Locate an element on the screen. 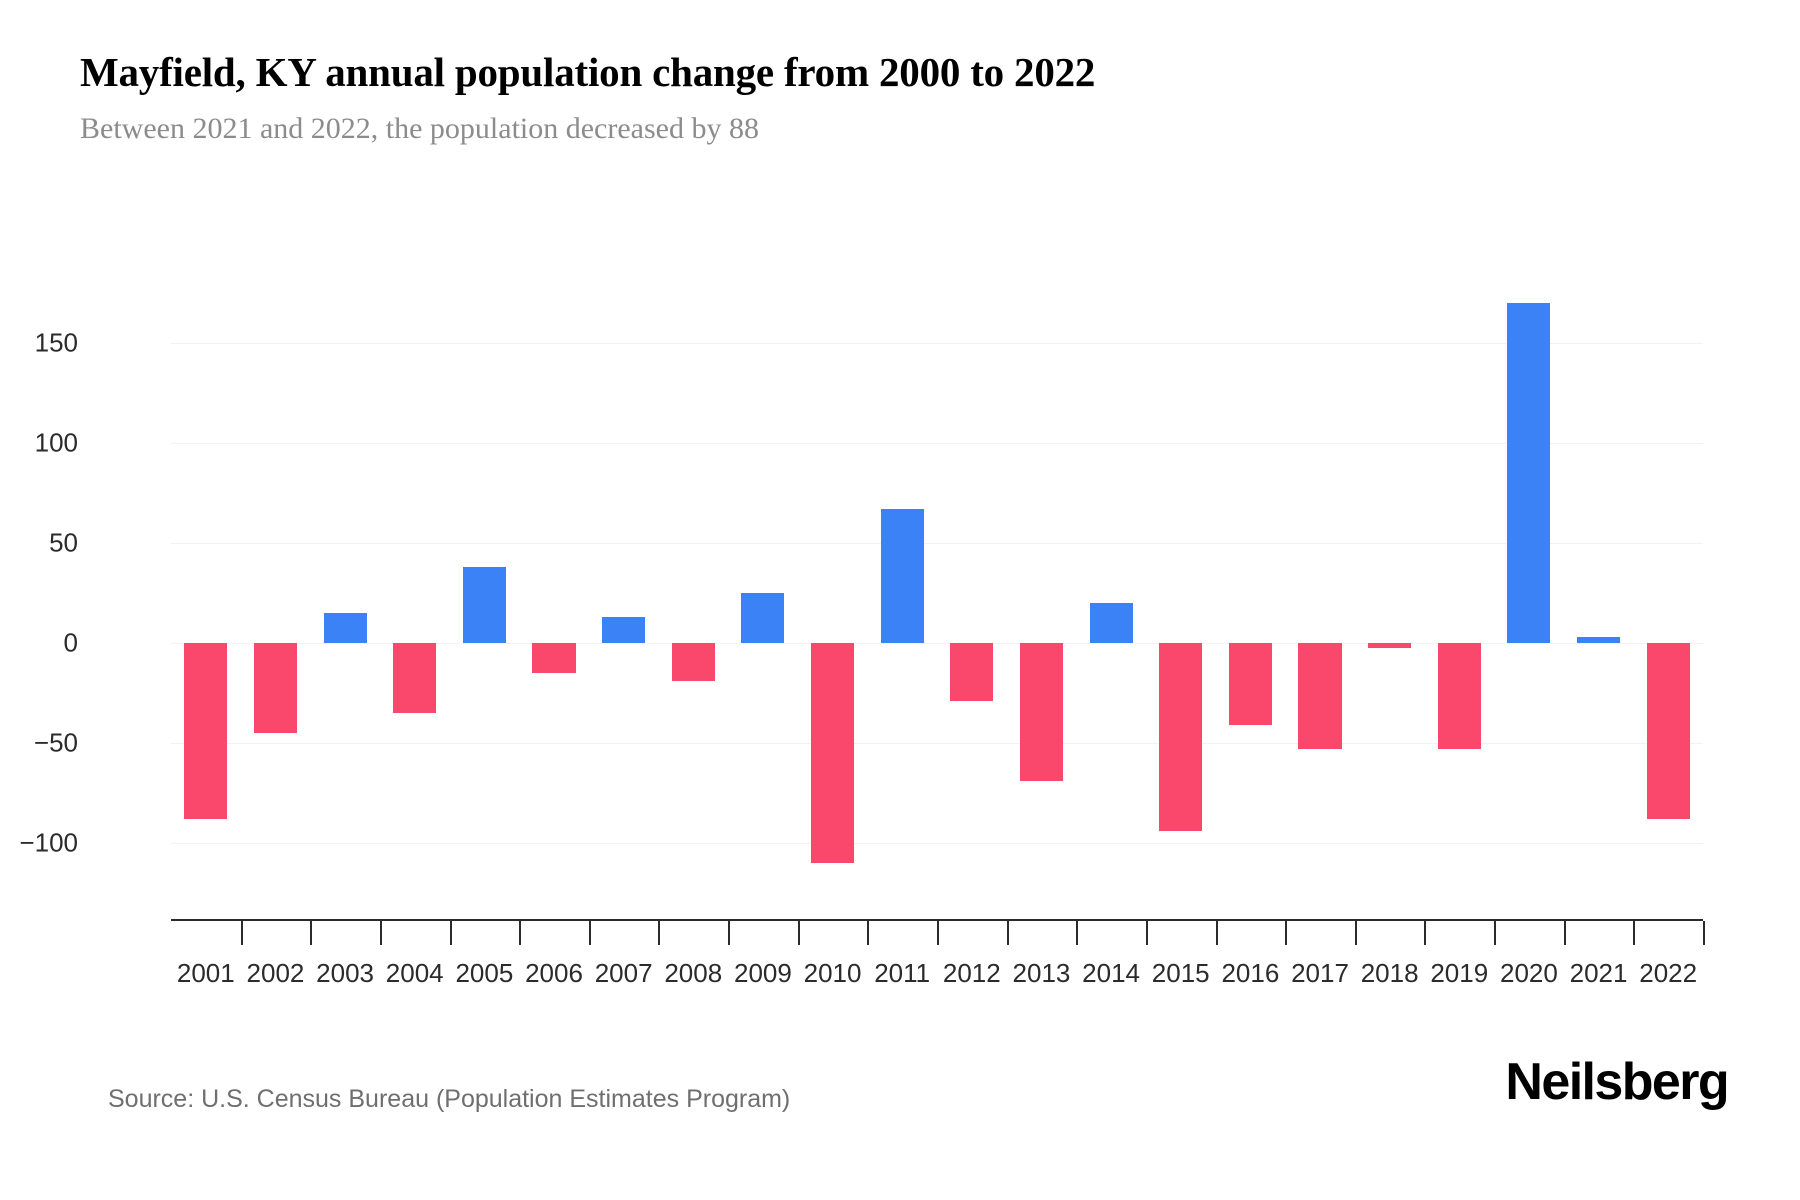 This screenshot has width=1800, height=1200. bar-2022 is located at coordinates (1668, 731).